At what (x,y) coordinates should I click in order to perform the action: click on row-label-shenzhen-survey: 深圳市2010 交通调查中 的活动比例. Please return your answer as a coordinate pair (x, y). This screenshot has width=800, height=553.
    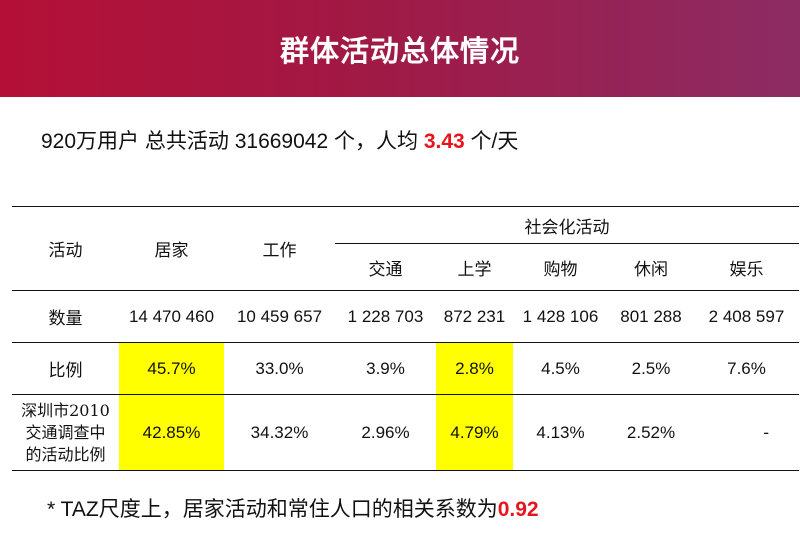
    Looking at the image, I should click on (65, 432).